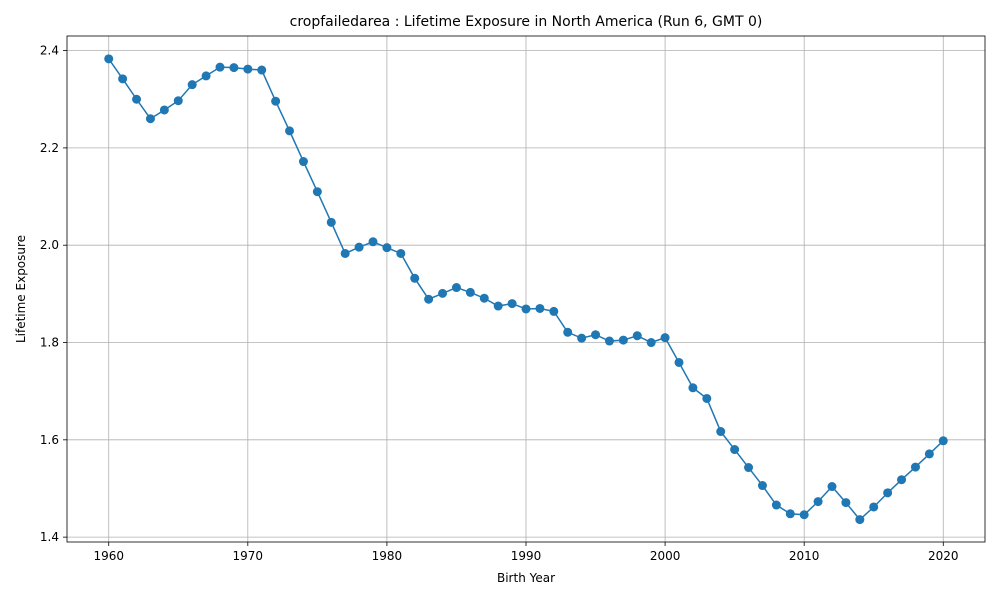 This screenshot has width=1000, height=604. I want to click on x-tick: 1980, so click(387, 552).